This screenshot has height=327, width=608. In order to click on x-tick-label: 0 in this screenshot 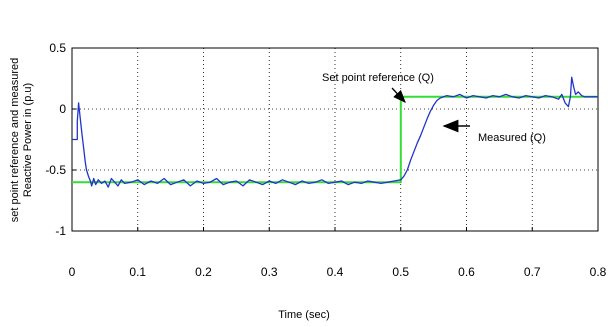, I will do `click(72, 272)`.